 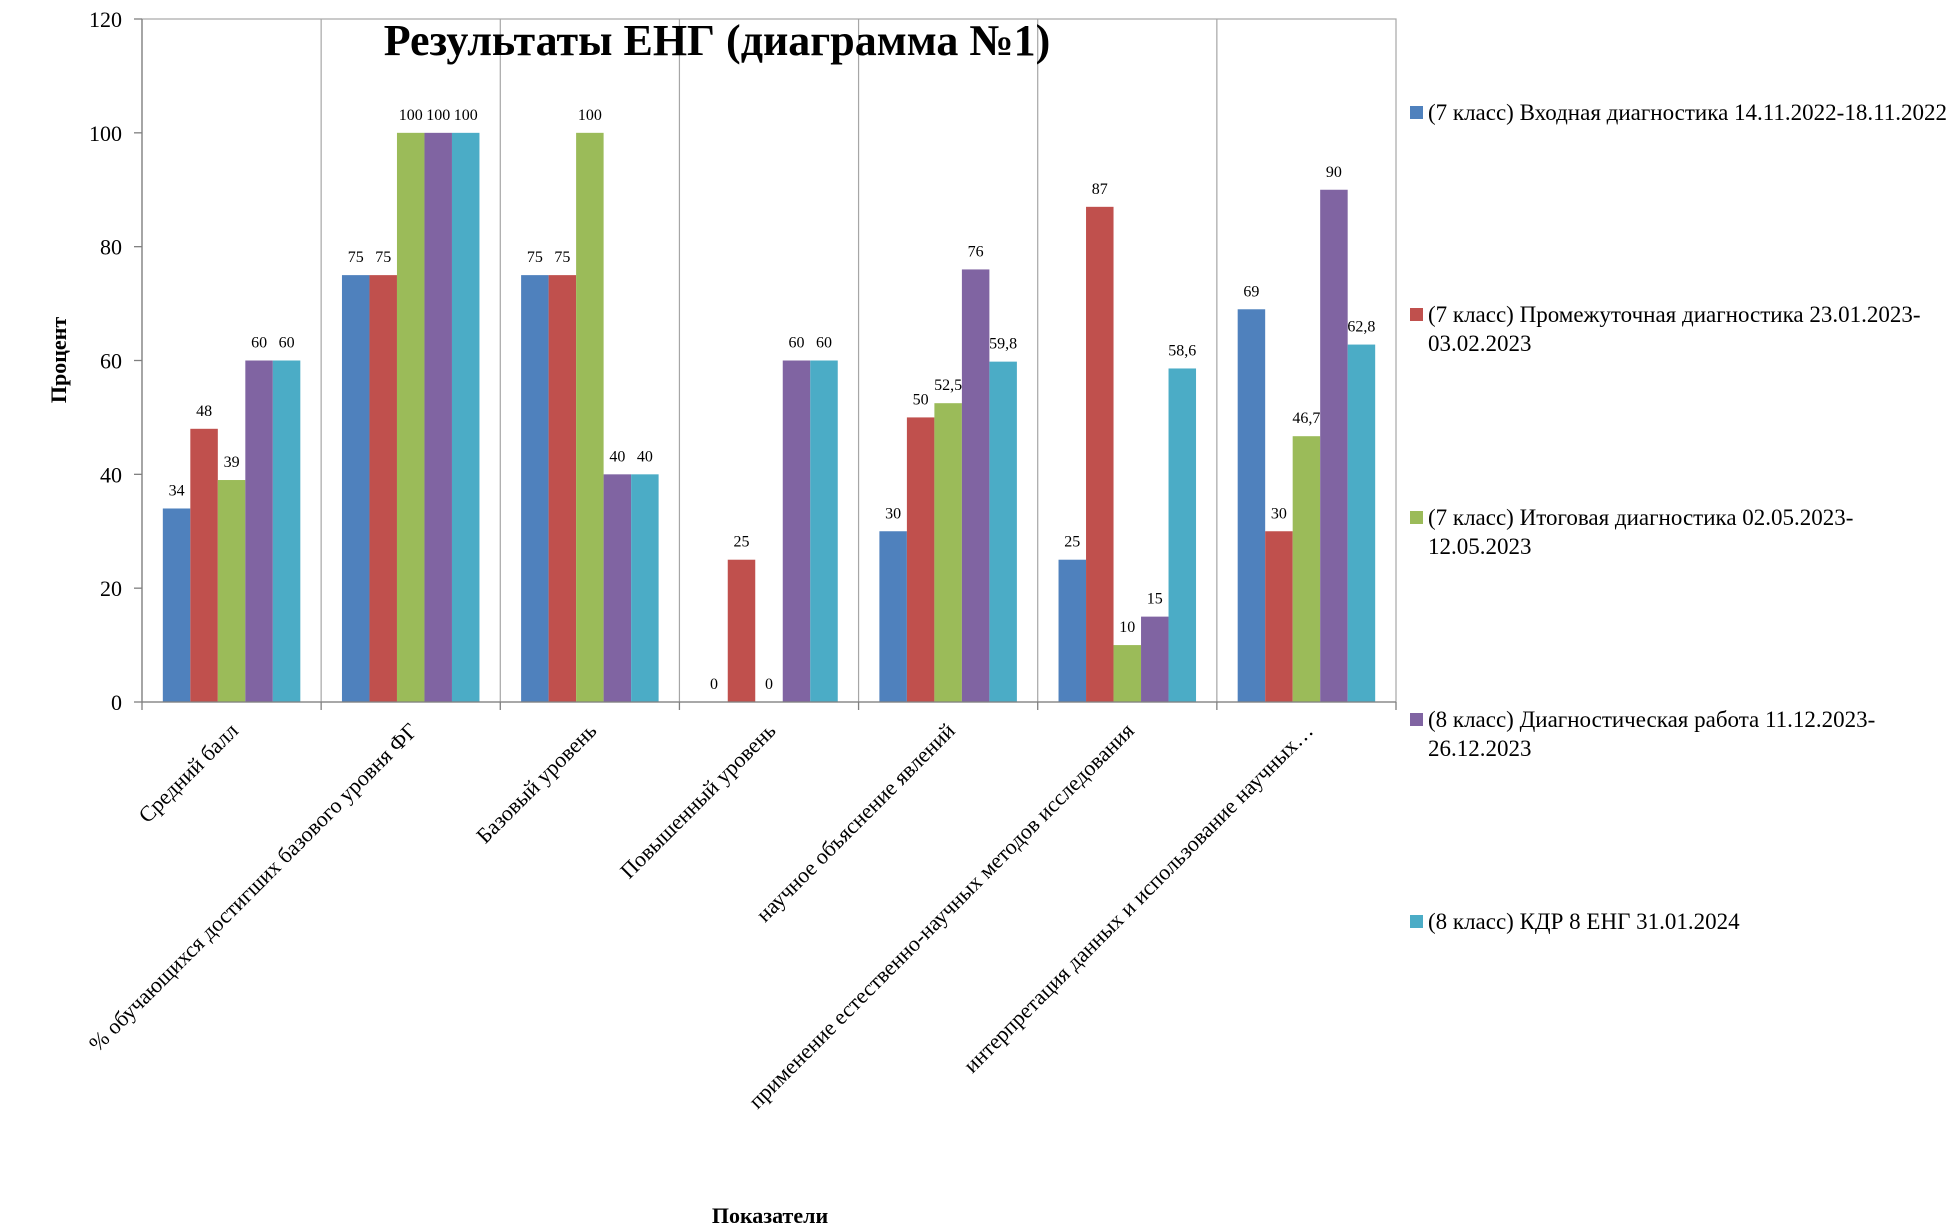 I want to click on legend-item: (8 класс) КДР 8 ЕНГ 31.01.2024, so click(x=1680, y=921).